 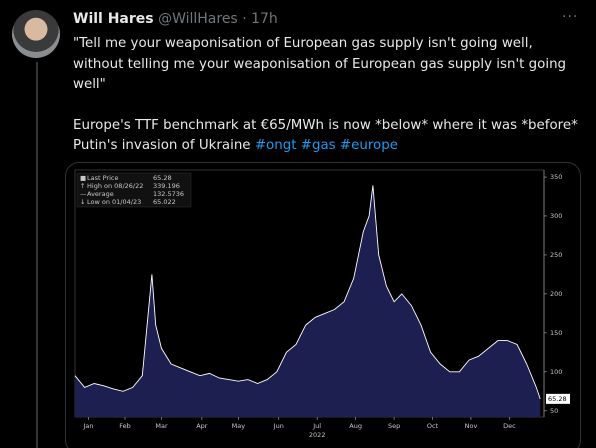 What do you see at coordinates (275, 145) in the screenshot?
I see `hashtag: #ongt` at bounding box center [275, 145].